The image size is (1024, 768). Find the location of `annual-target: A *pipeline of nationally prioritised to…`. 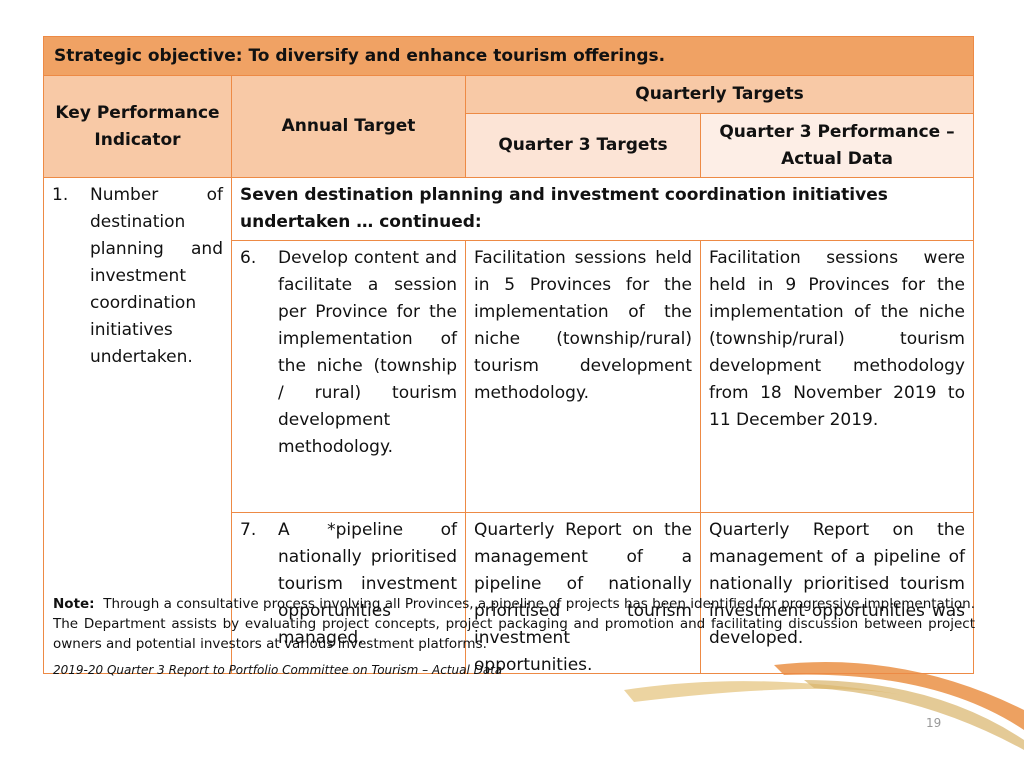

annual-target: A *pipeline of nationally prioritised to… is located at coordinates (367, 584).